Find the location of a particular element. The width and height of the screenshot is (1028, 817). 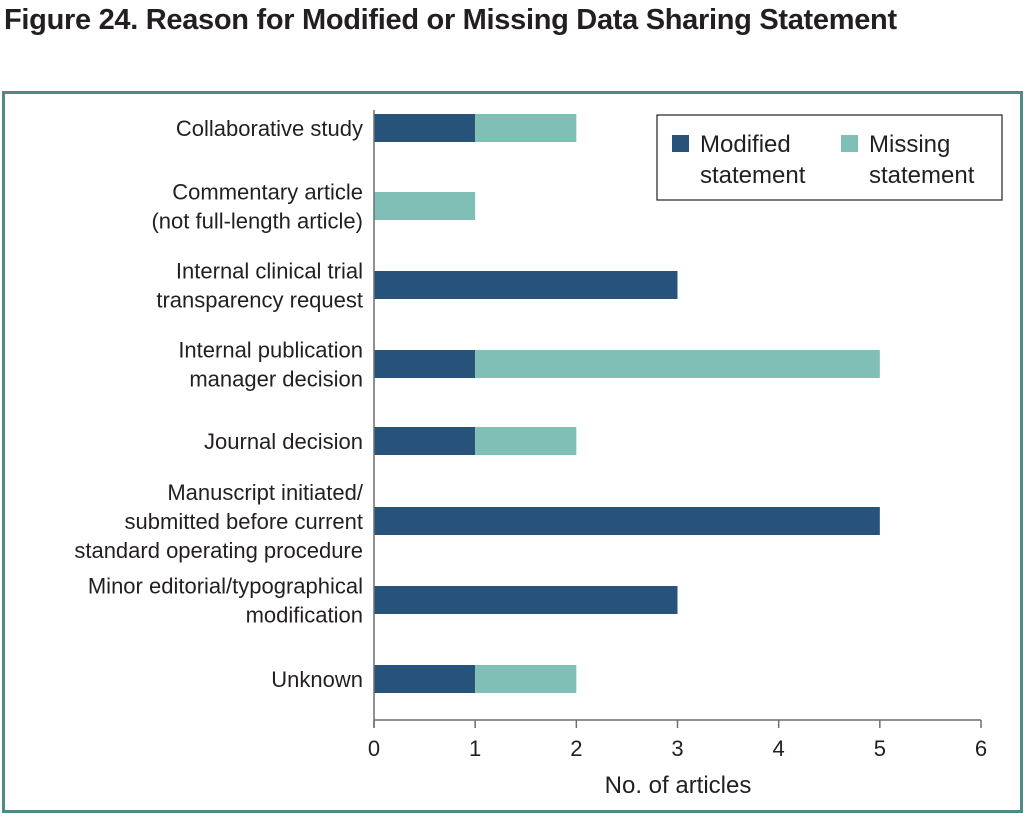

category-label: transparency request is located at coordinates (259, 300).